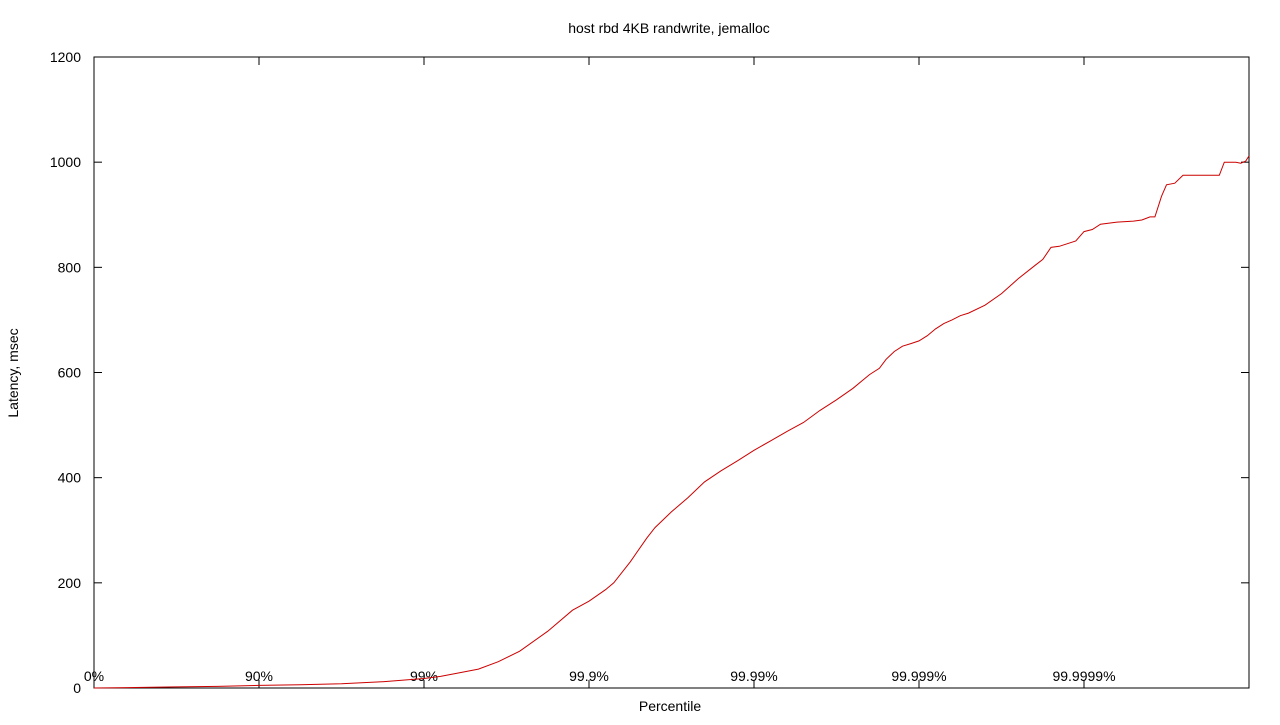 This screenshot has width=1280, height=725. Describe the element at coordinates (70, 583) in the screenshot. I see `y-tick-label: 200` at that location.